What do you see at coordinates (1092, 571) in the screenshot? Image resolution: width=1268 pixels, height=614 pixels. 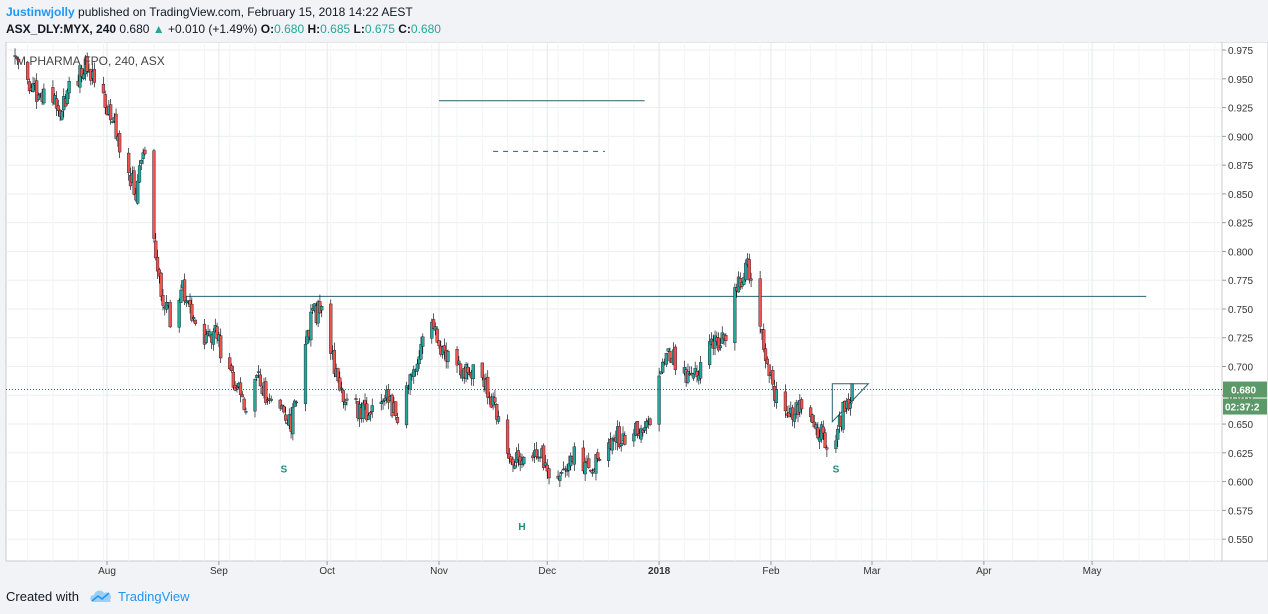 I see `time-tick-label: May` at bounding box center [1092, 571].